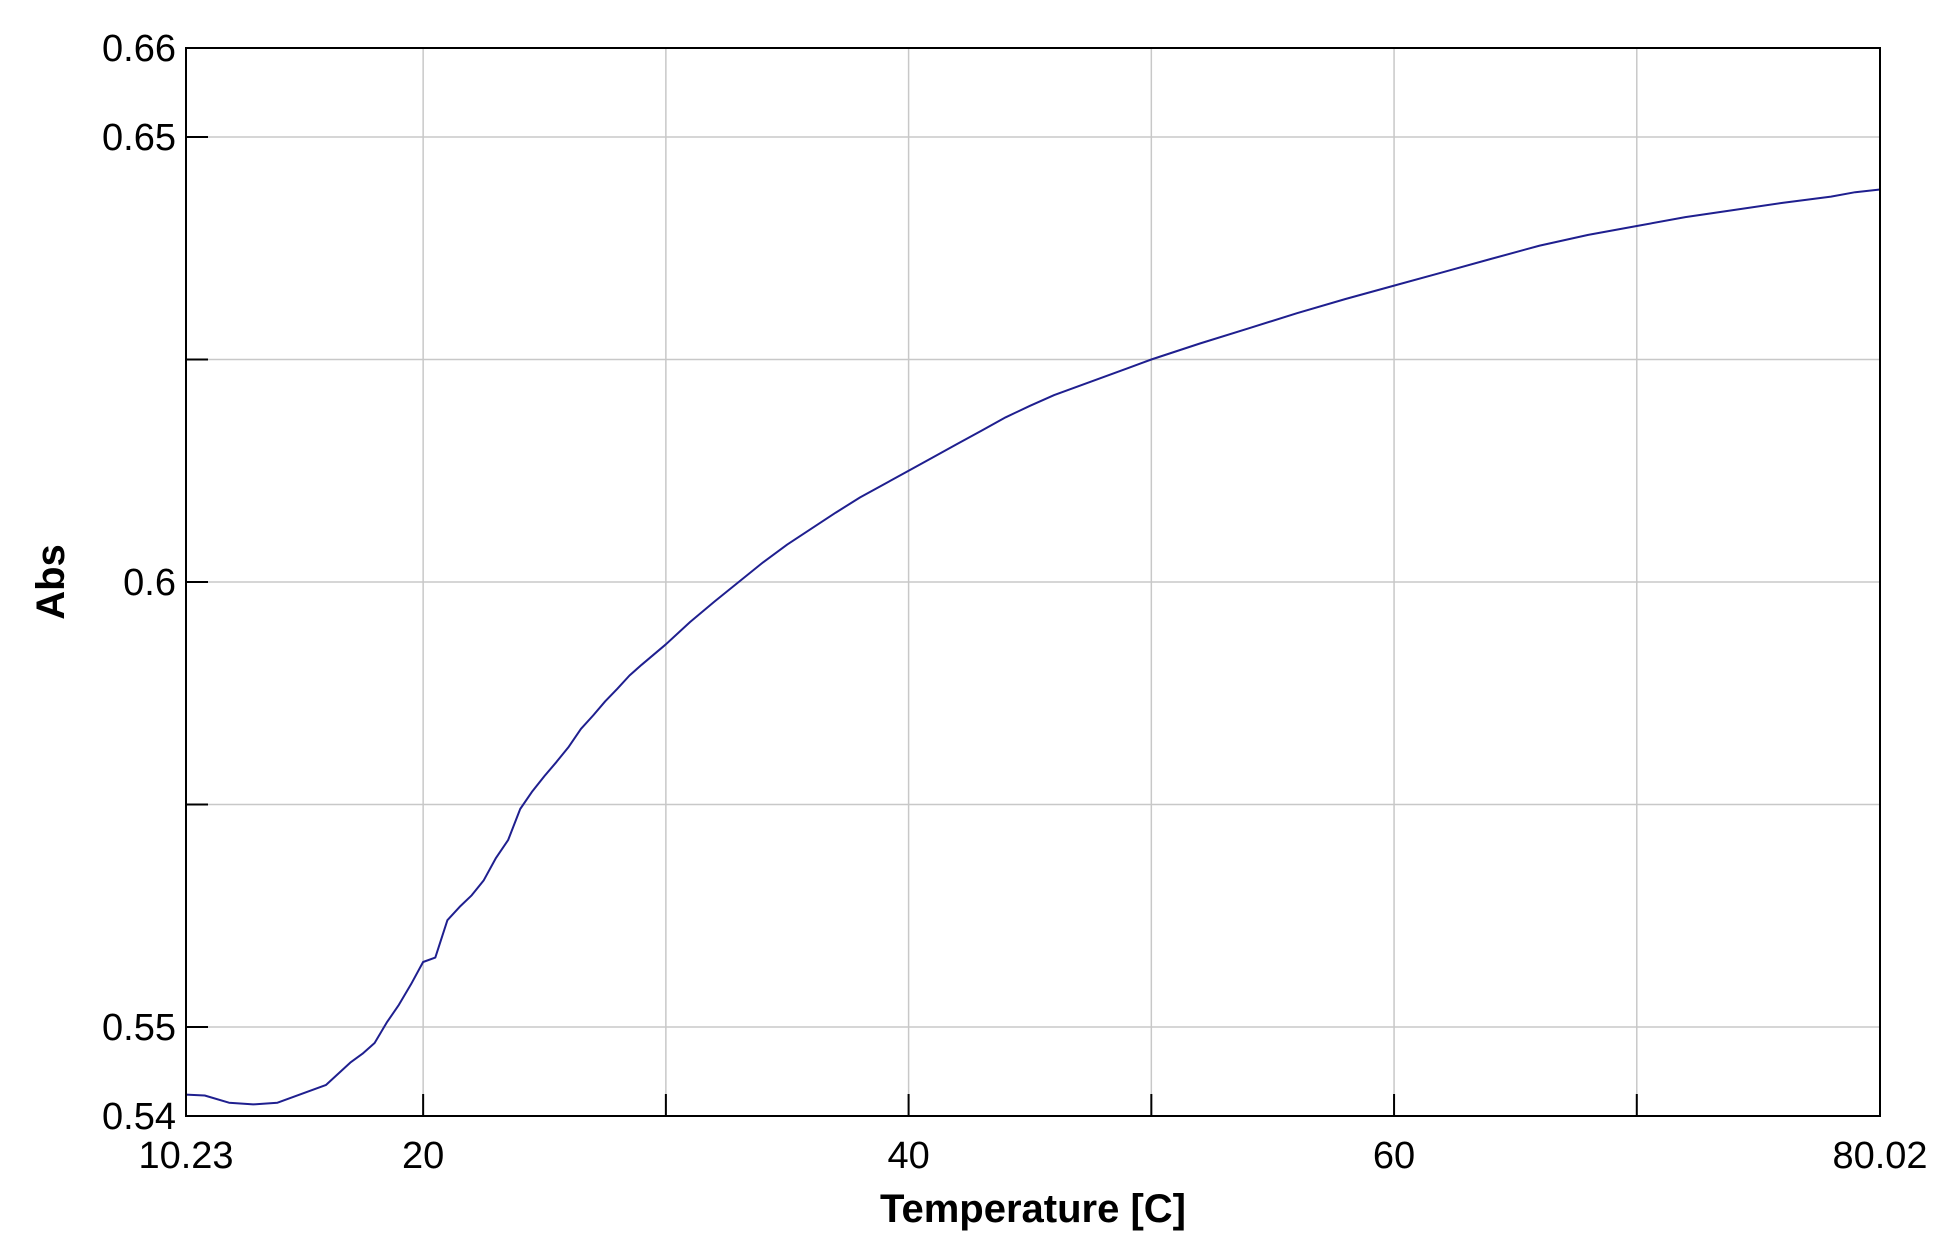 This screenshot has height=1256, width=1936. What do you see at coordinates (51, 582) in the screenshot?
I see `y-axis-title: Abs` at bounding box center [51, 582].